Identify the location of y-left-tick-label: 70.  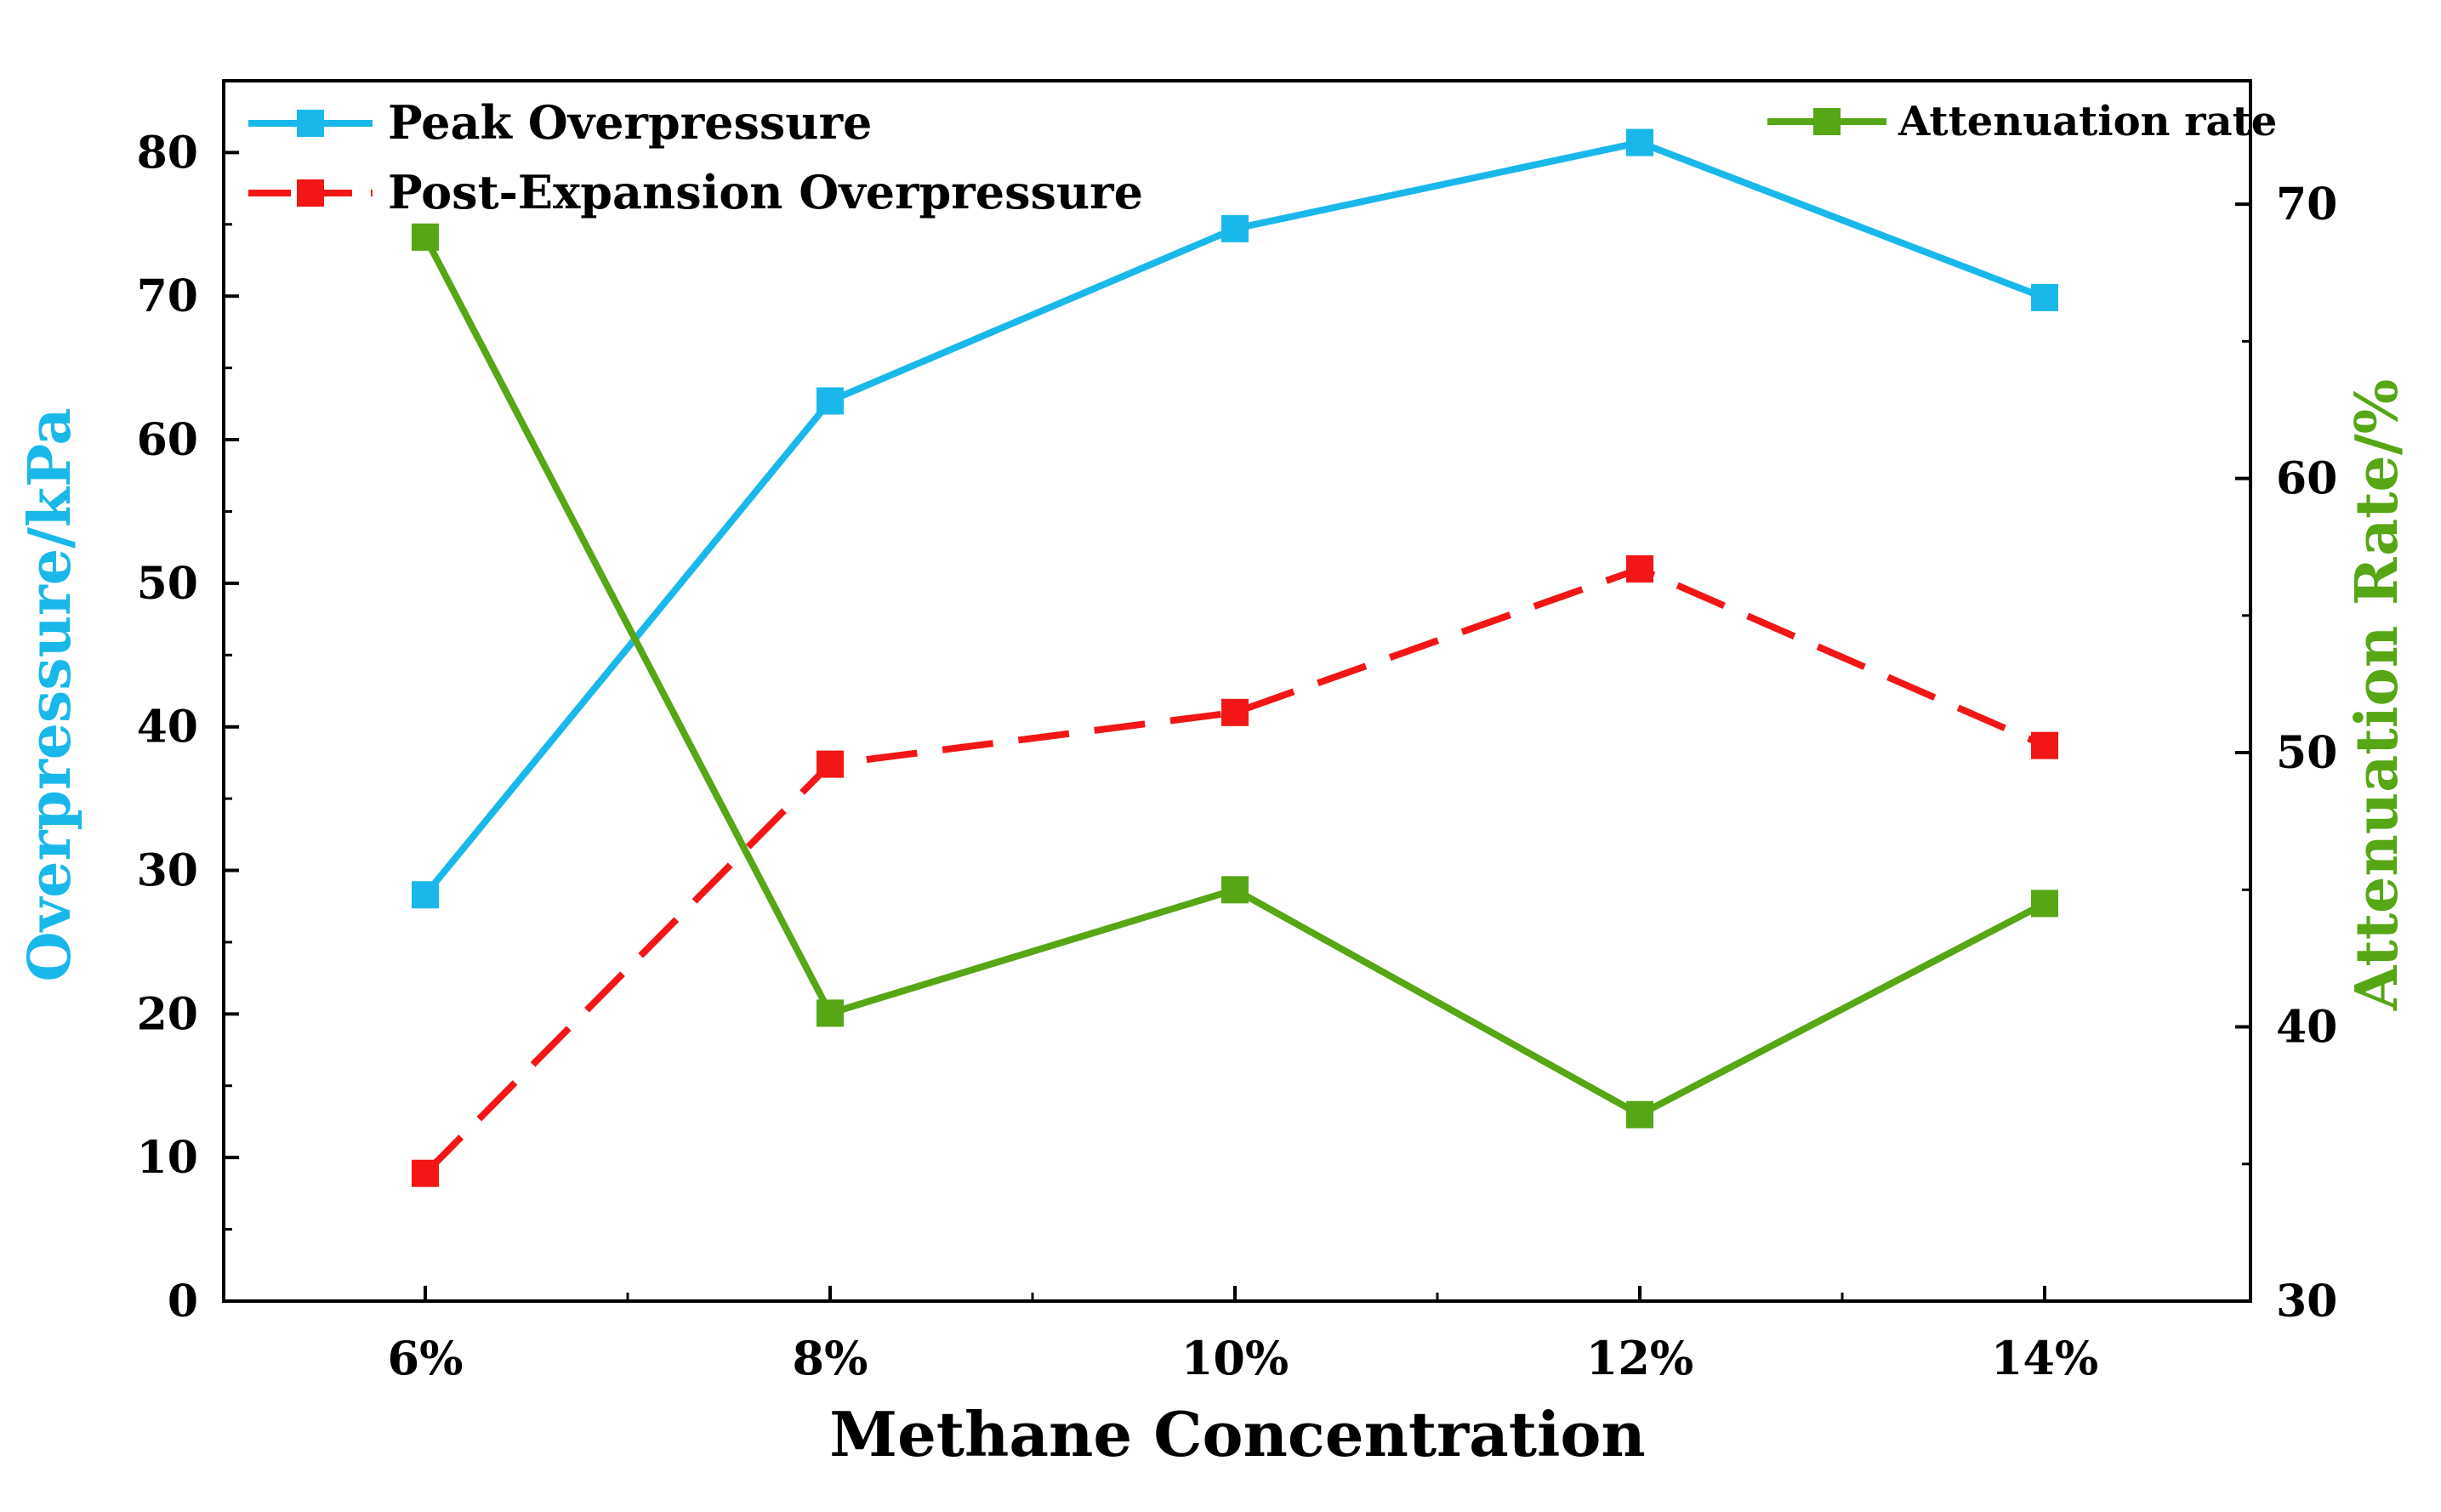
(167, 296).